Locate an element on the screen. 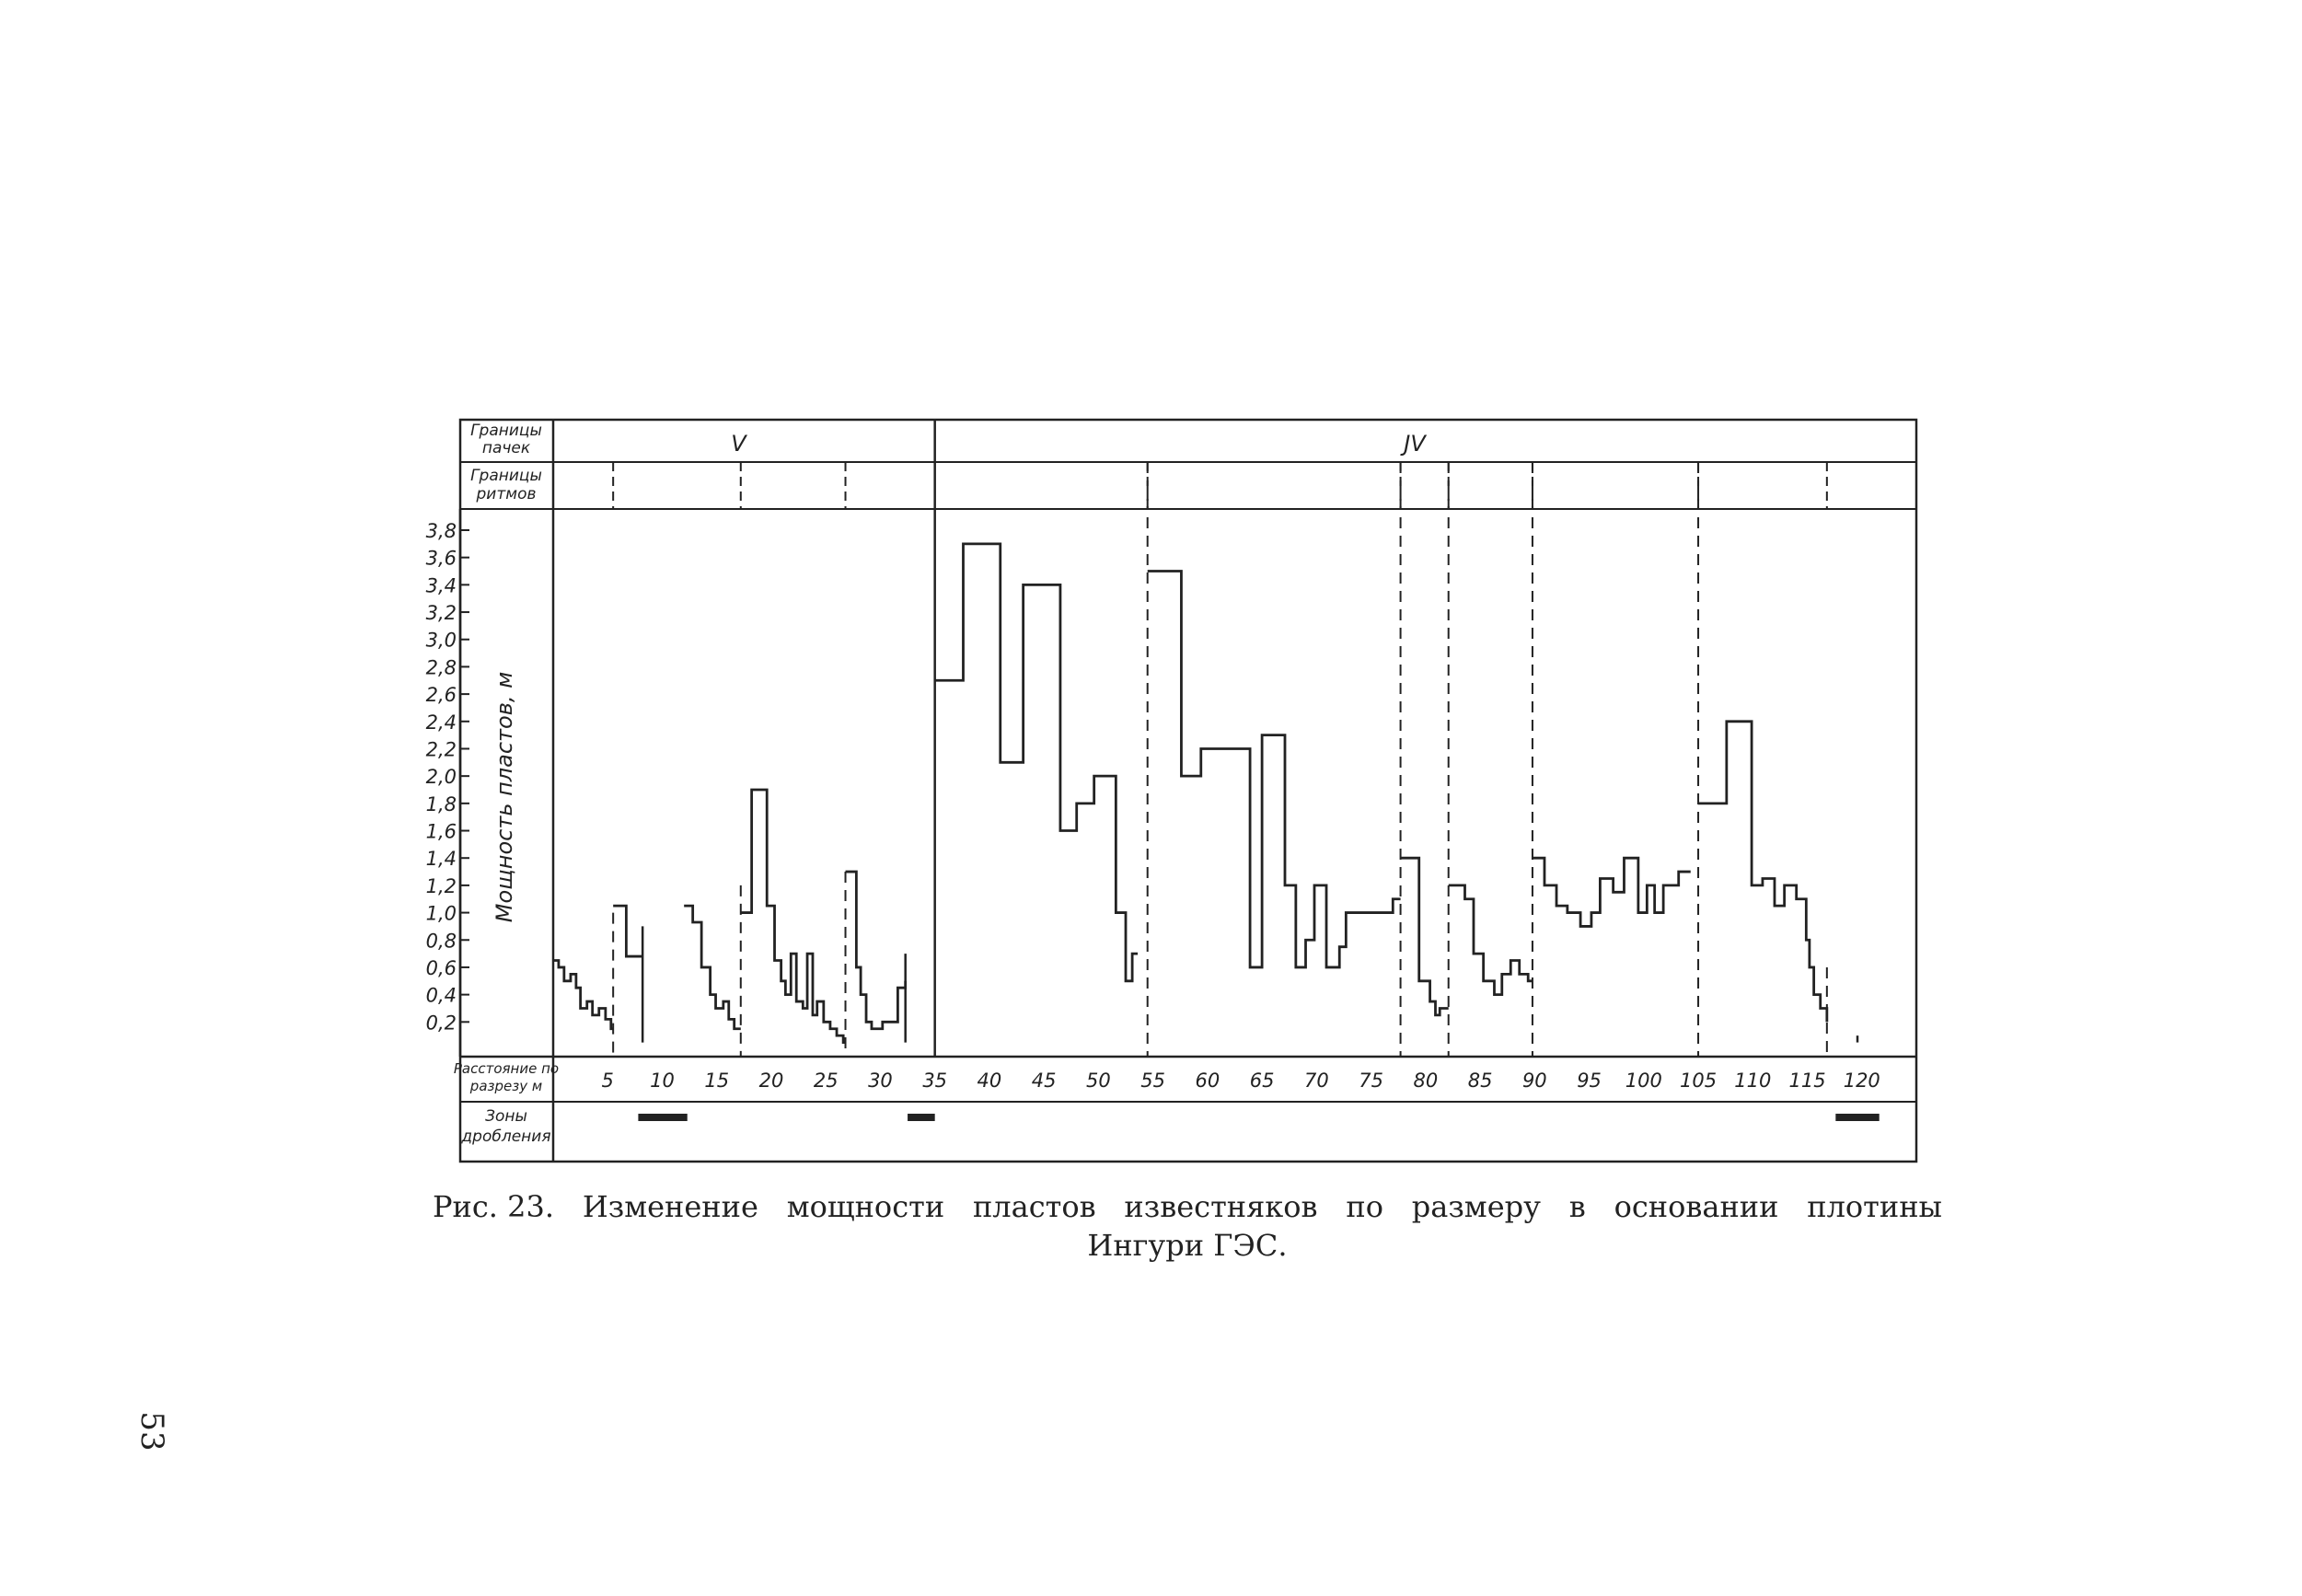 This screenshot has width=2302, height=1596. y-tick-label: 2,2 is located at coordinates (441, 749).